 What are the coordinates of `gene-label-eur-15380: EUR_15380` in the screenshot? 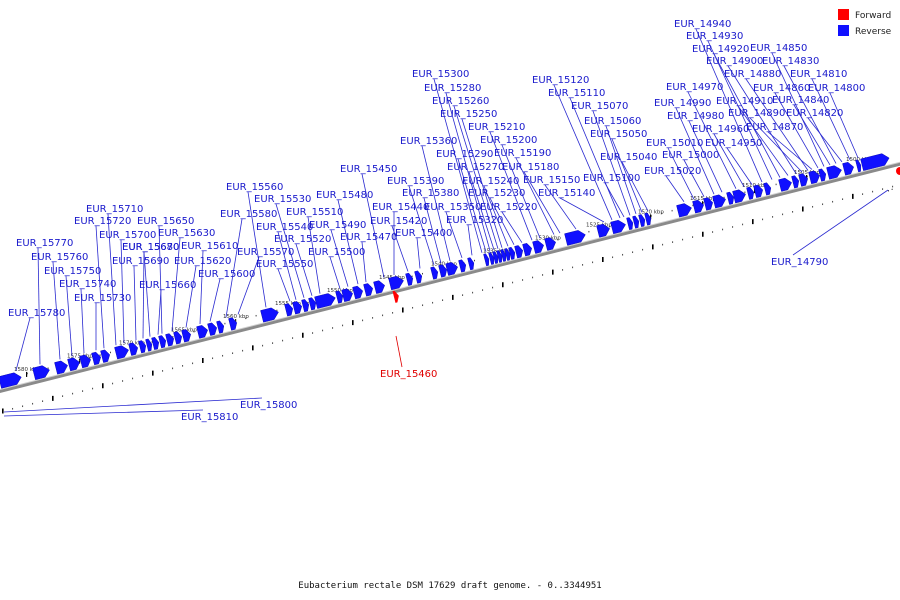 It's located at (430, 193).